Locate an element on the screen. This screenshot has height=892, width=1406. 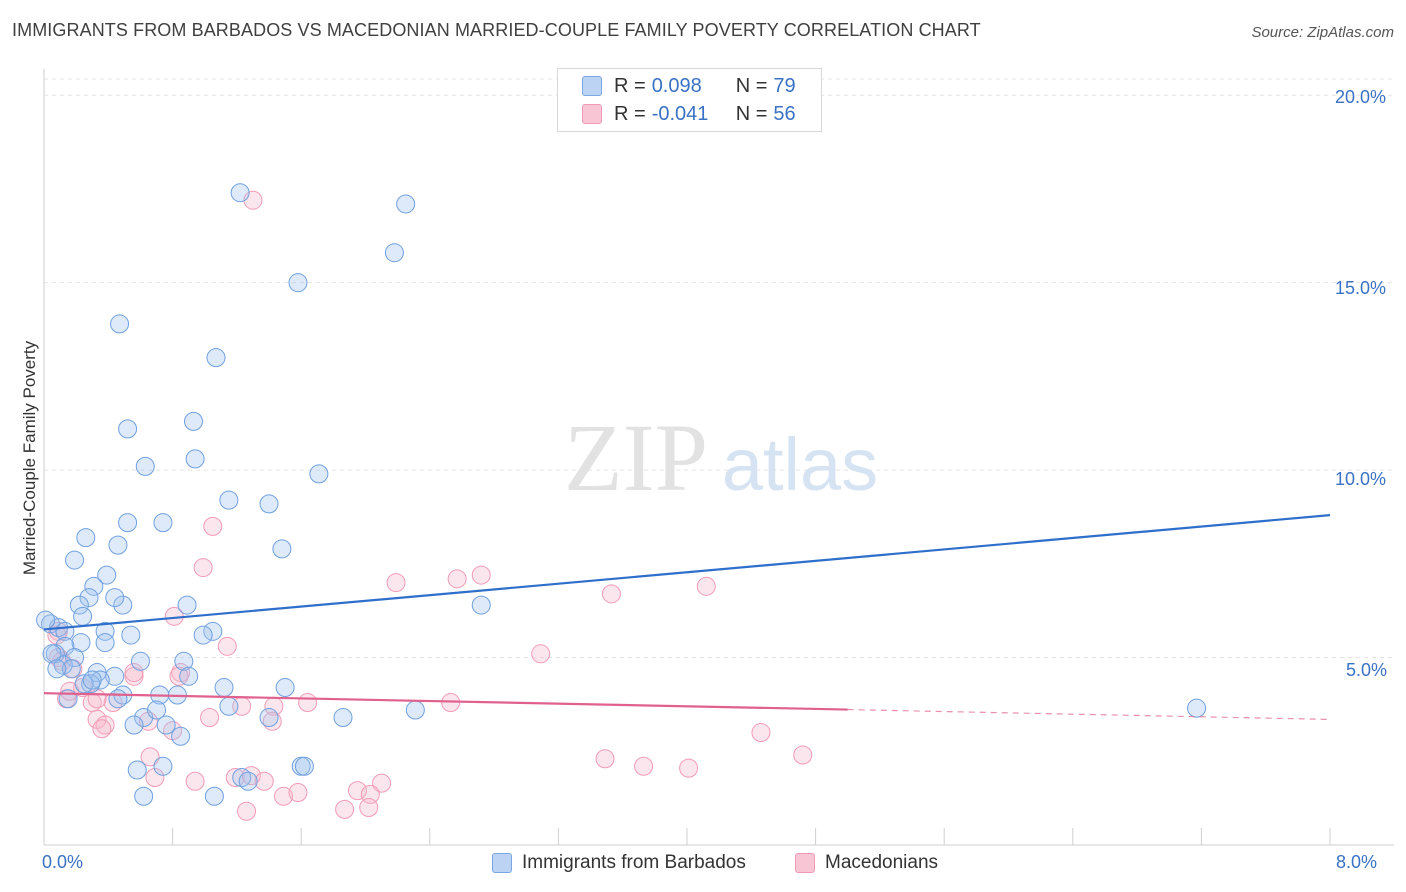
macedonian-trend-line-extension is located at coordinates (1089, 714).